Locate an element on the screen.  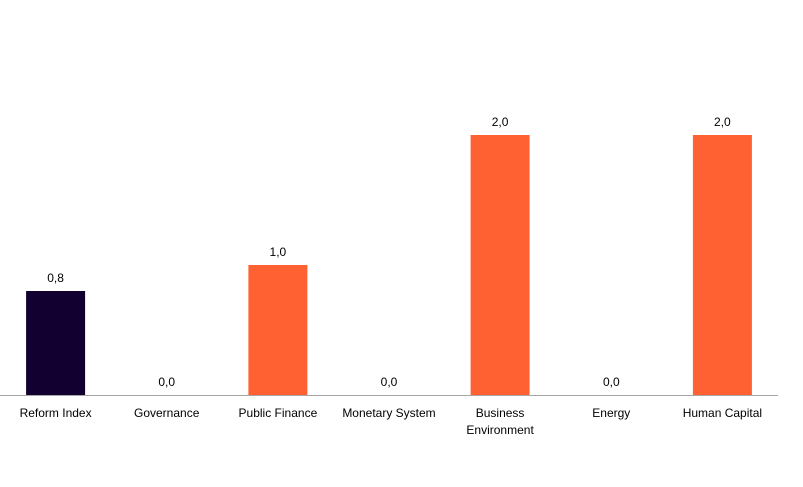
category-label-5-line-0: Energy is located at coordinates (611, 413).